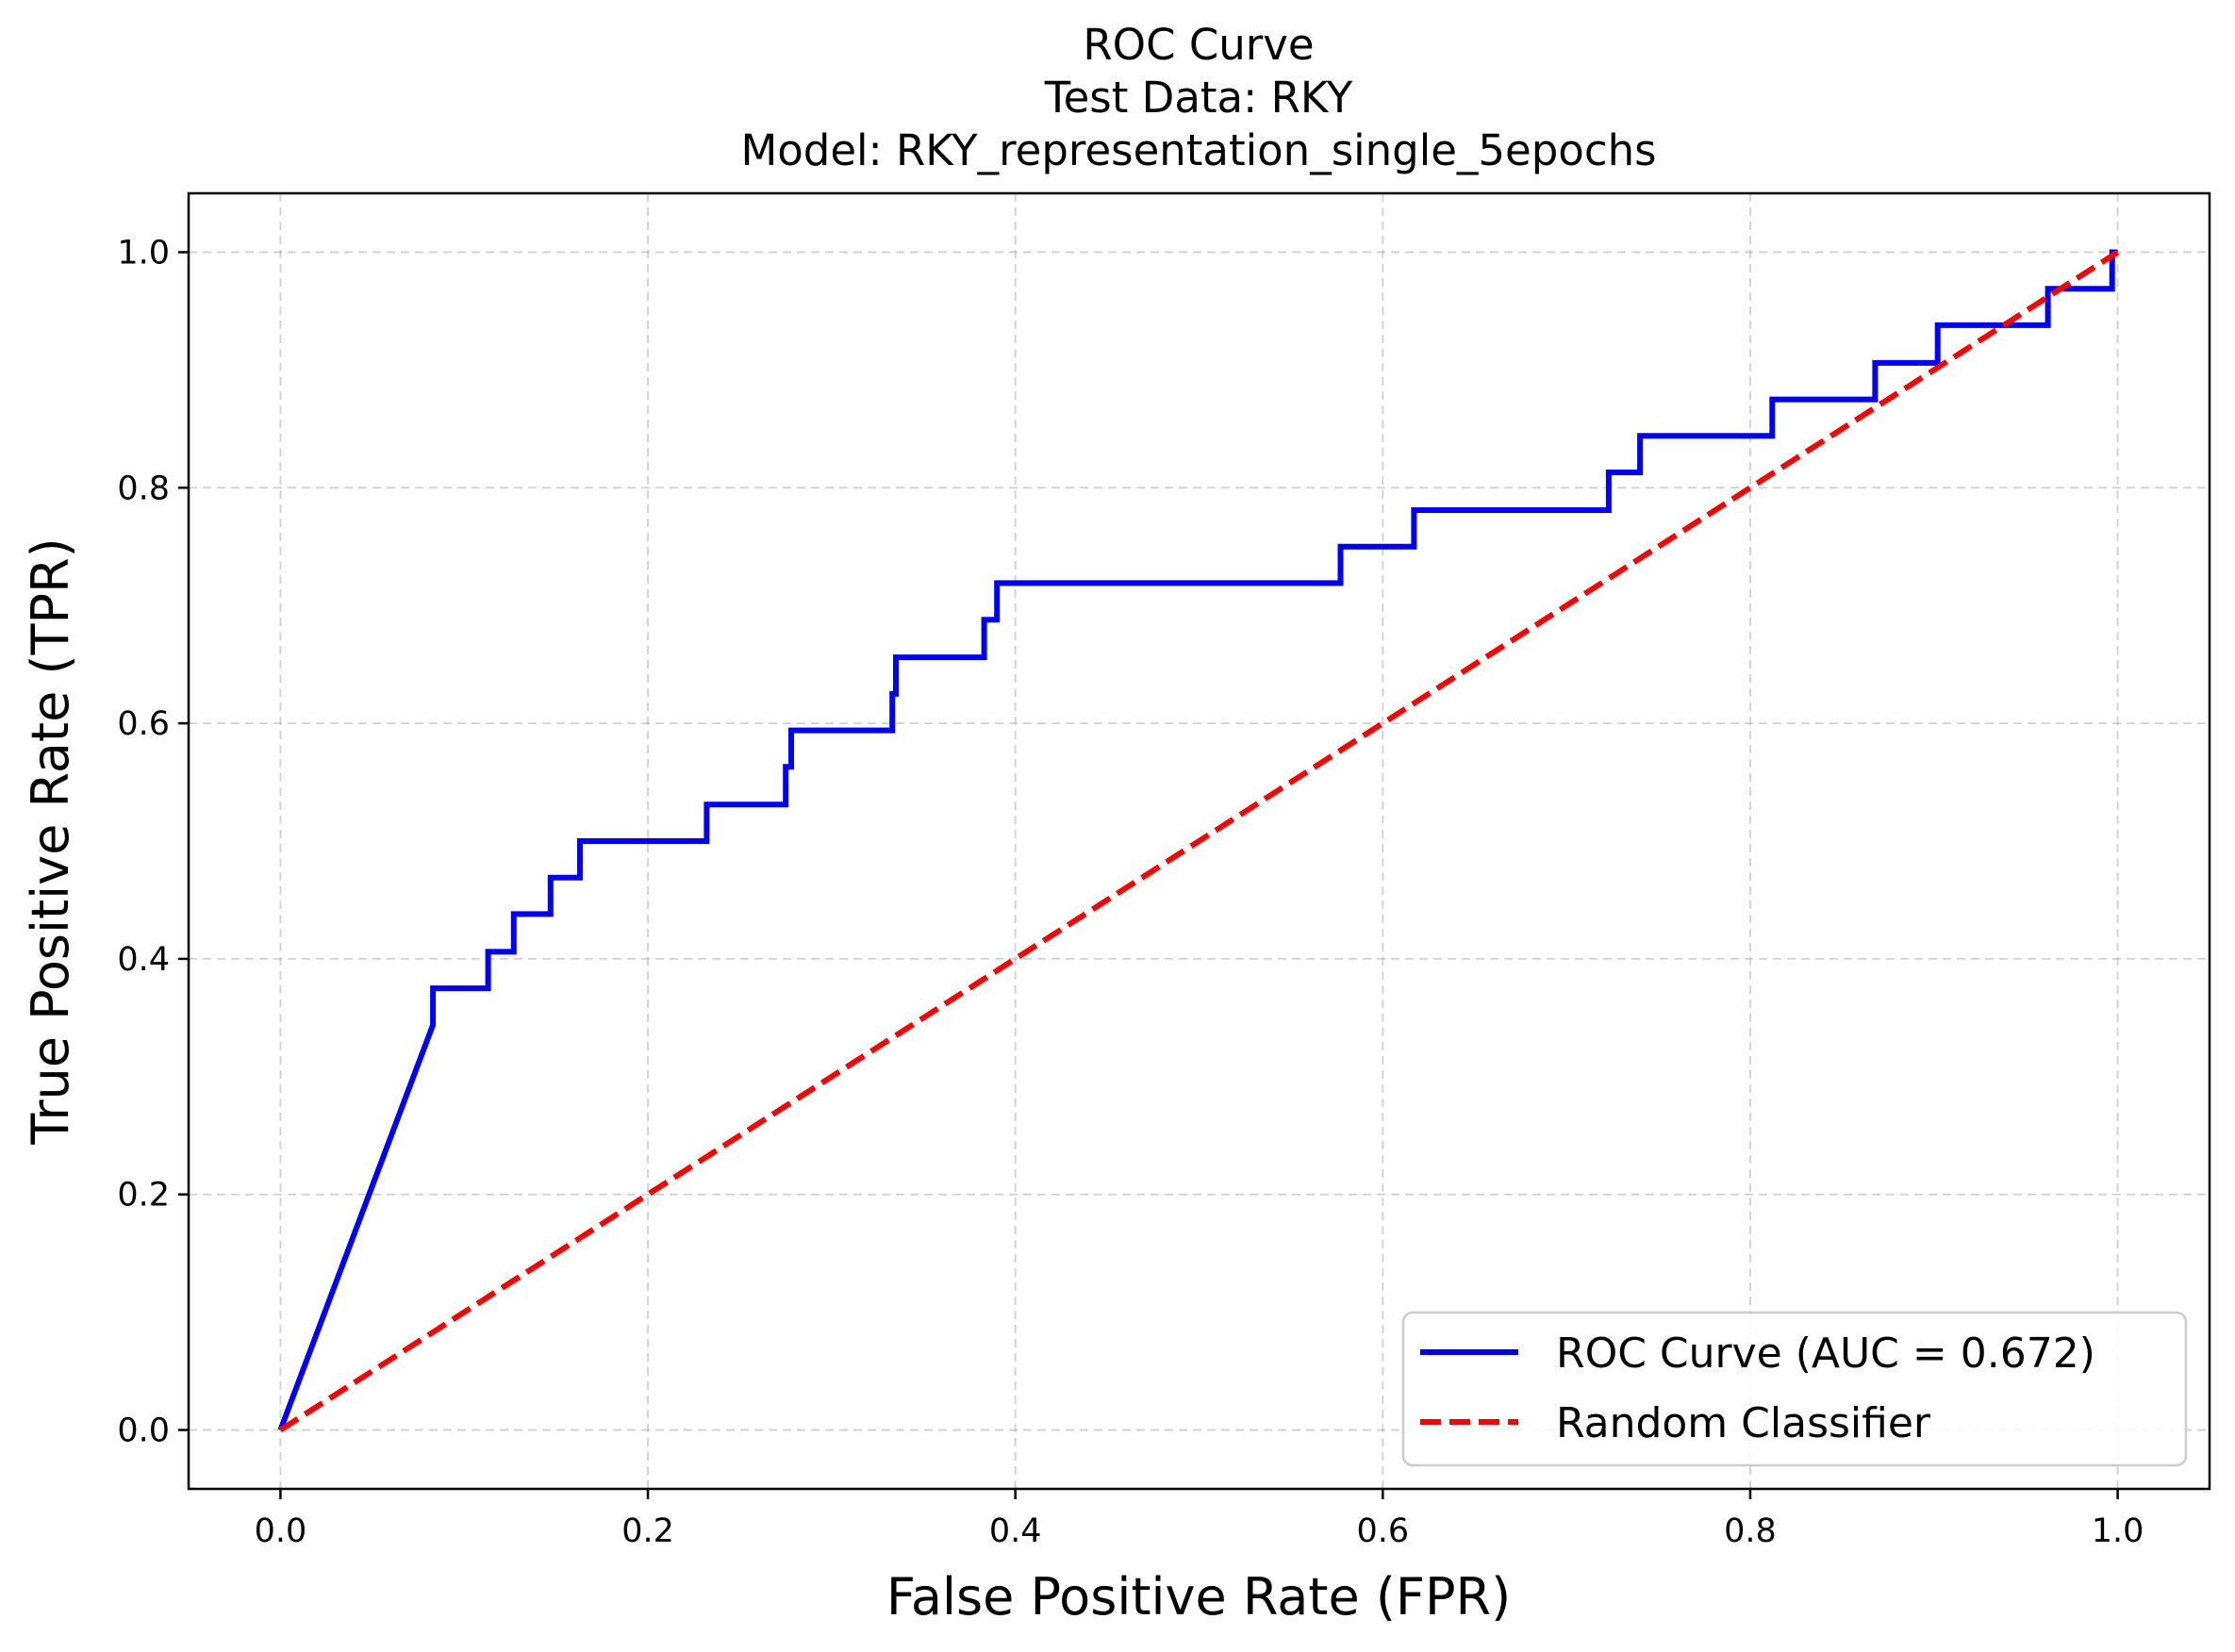 Image resolution: width=2235 pixels, height=1652 pixels. I want to click on x-axis-ticks: 0.0 0.2 0.4 0.6 0.8 1.0, so click(1199, 1519).